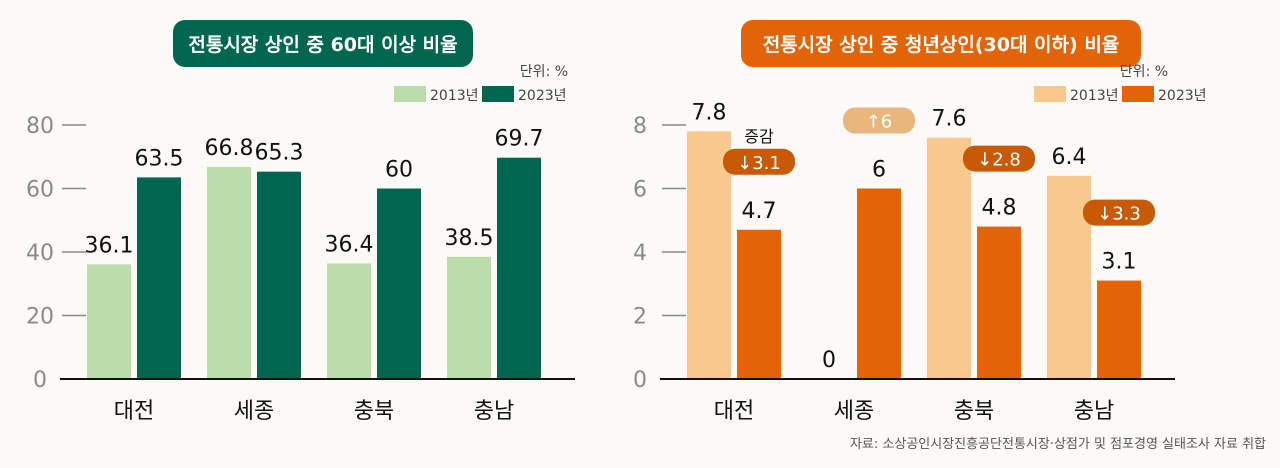 The image size is (1280, 468). What do you see at coordinates (40, 317) in the screenshot?
I see `y-tick-label: 20` at bounding box center [40, 317].